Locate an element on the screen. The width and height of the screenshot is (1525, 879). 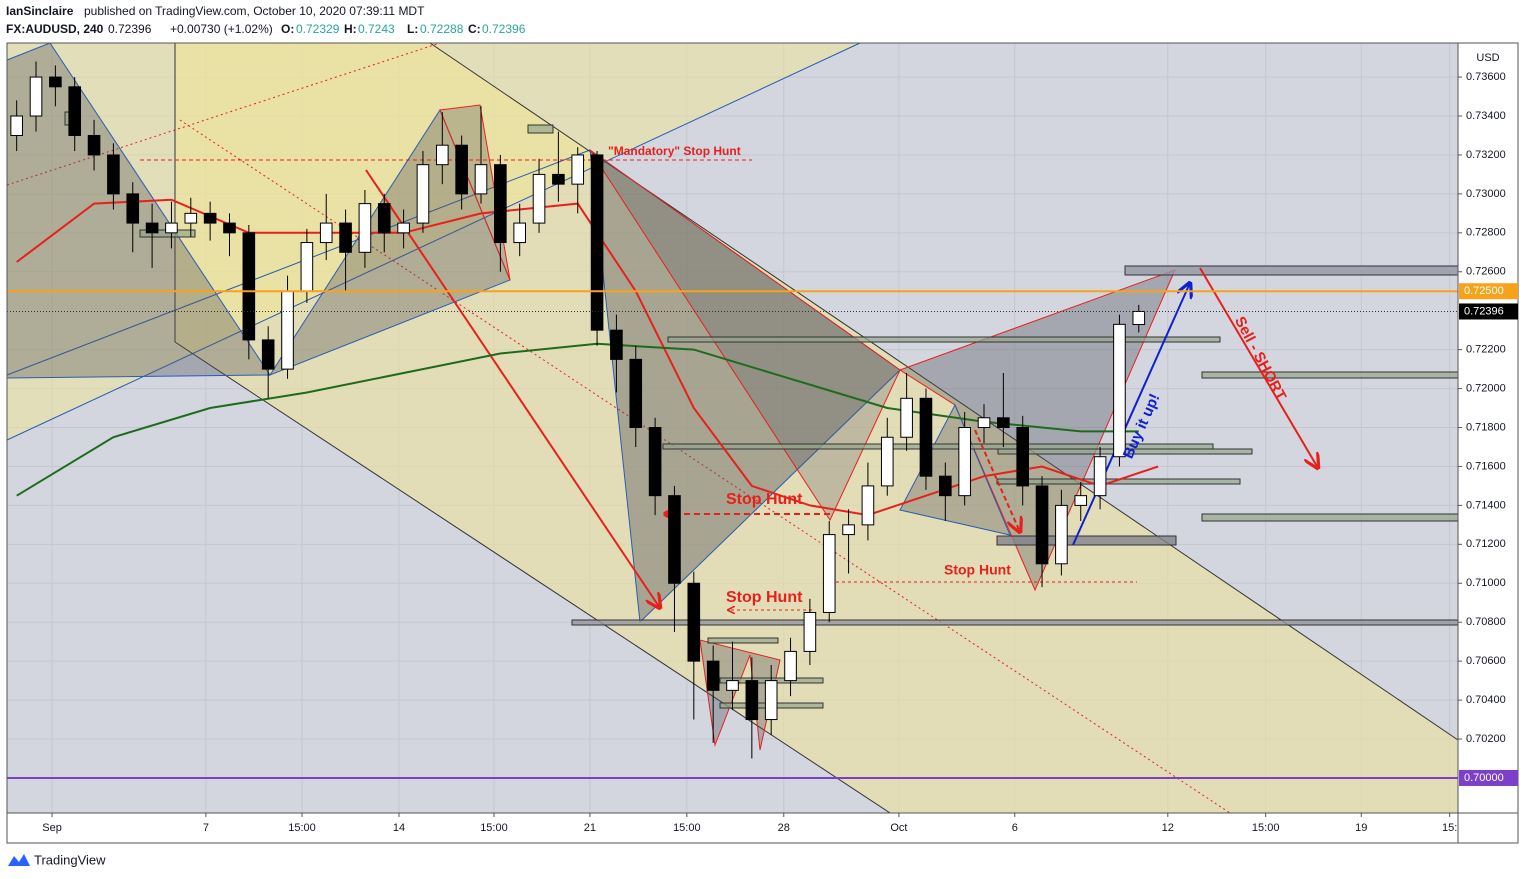
y-tick-label: 0.70800 is located at coordinates (1486, 622).